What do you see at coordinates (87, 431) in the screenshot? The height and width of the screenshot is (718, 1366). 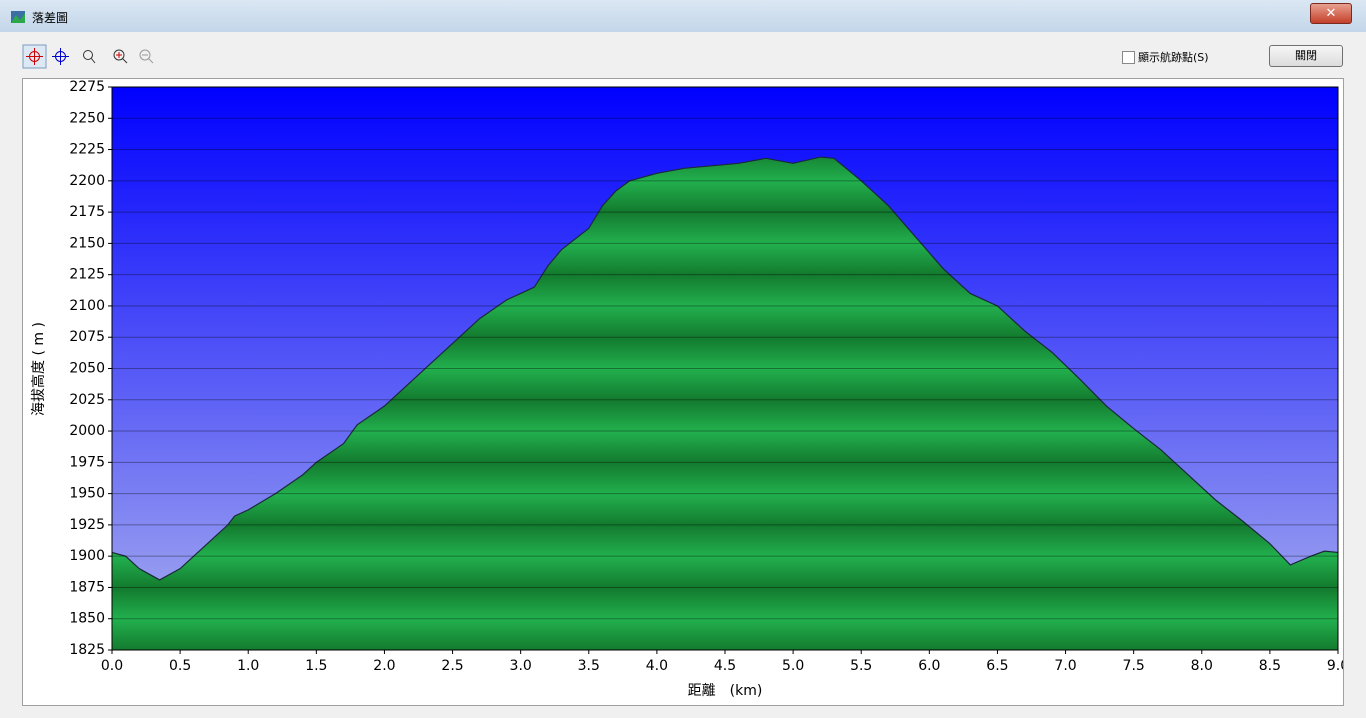 I see `y-tick-label: 2000` at bounding box center [87, 431].